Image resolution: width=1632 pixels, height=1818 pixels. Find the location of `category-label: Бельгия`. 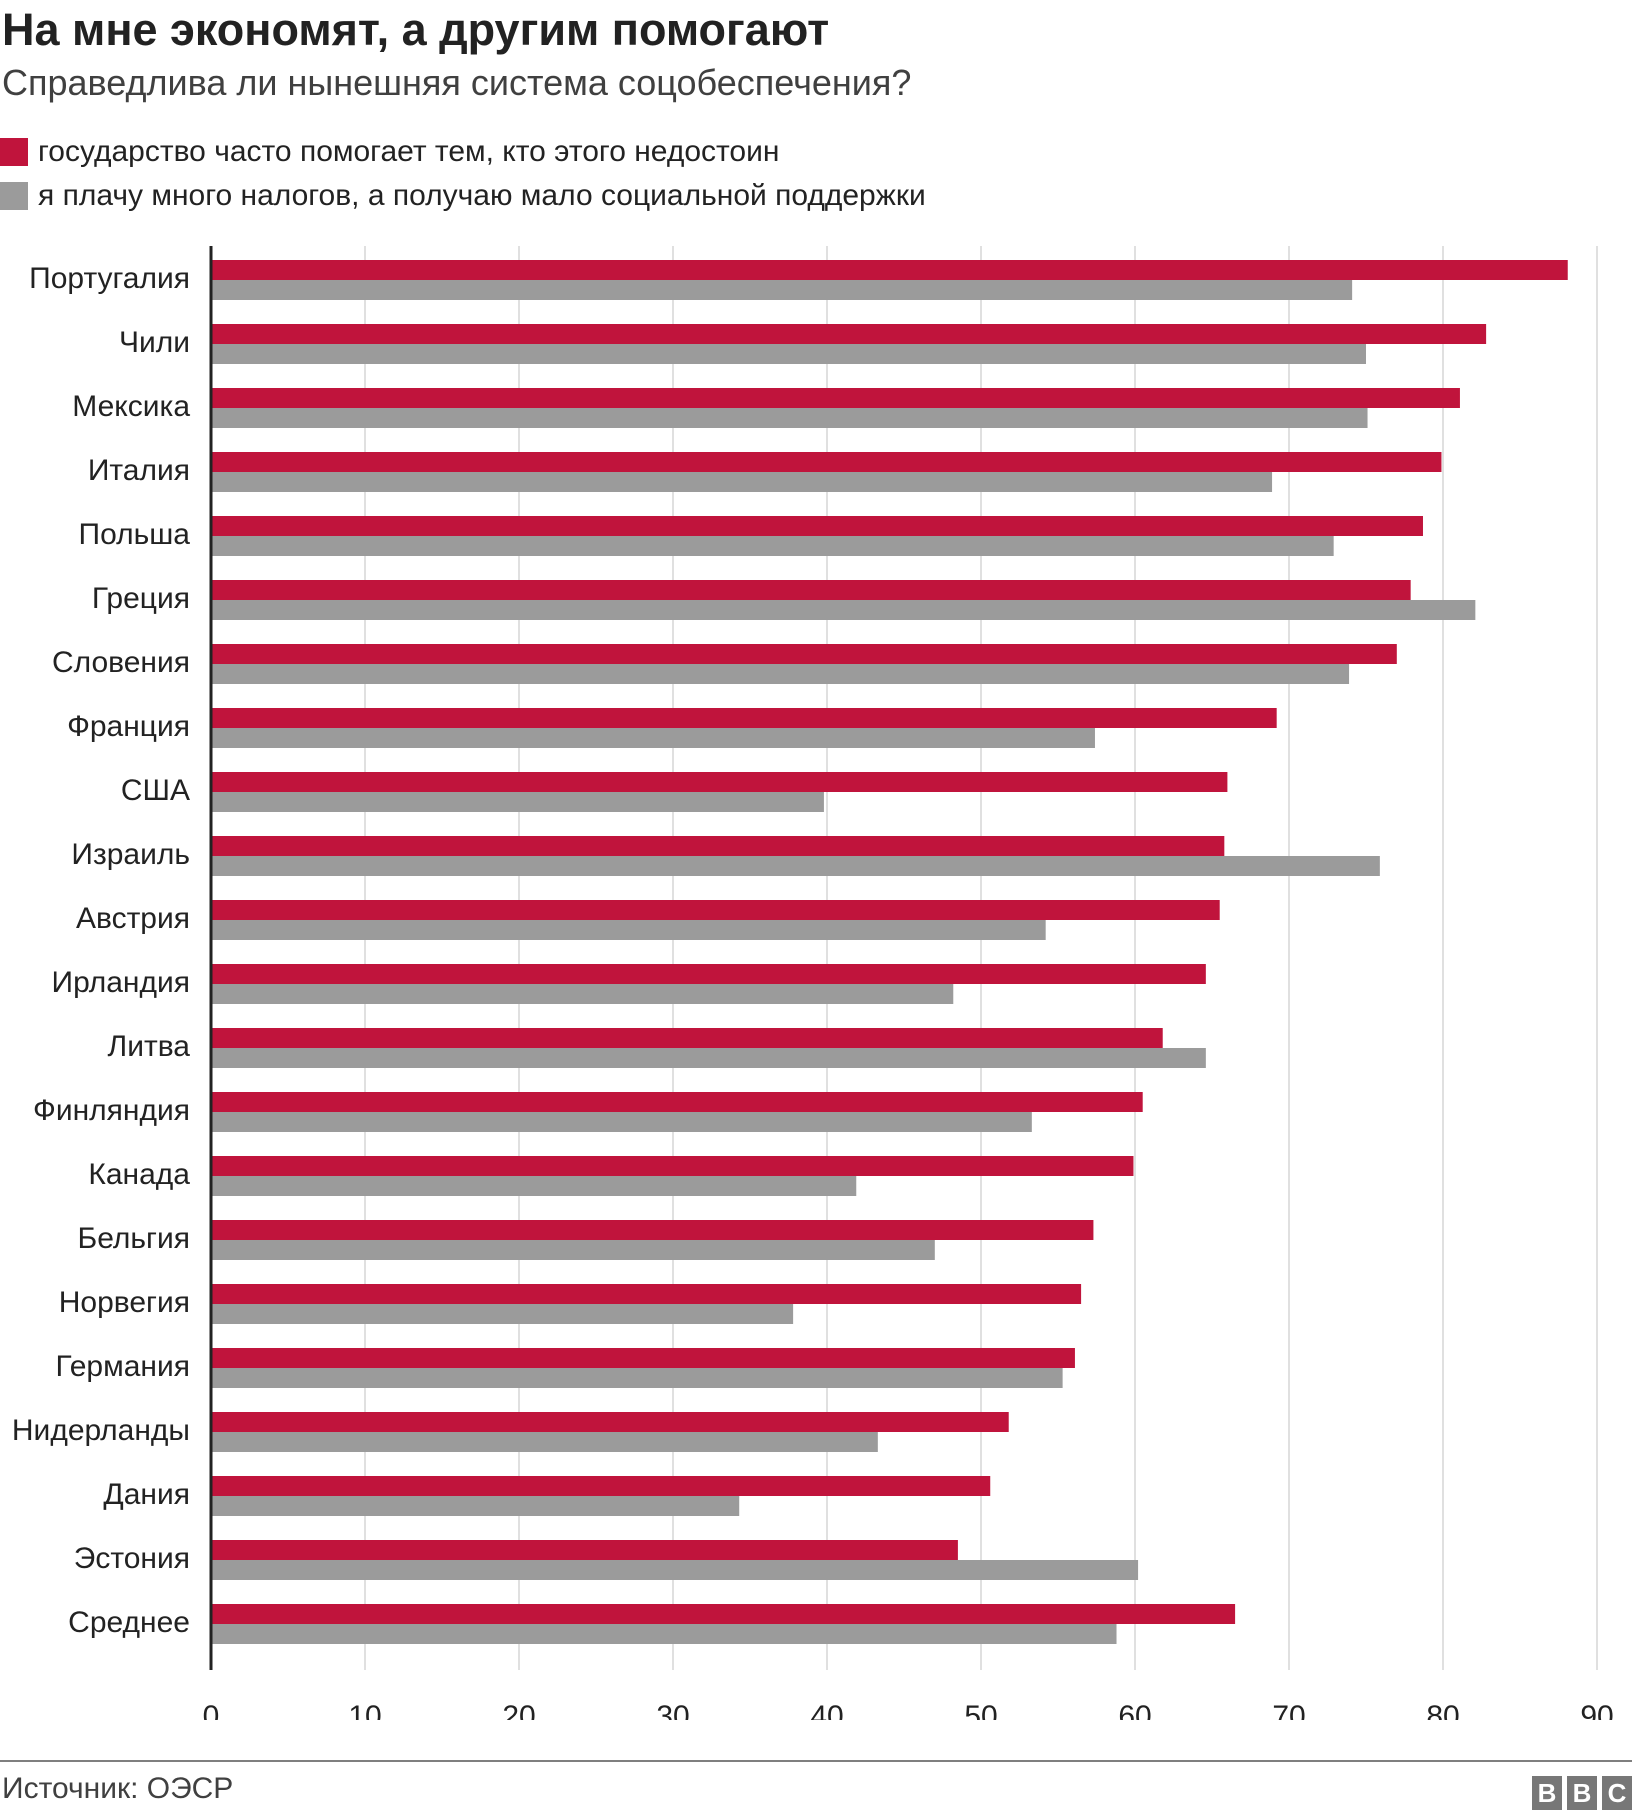

category-label: Бельгия is located at coordinates (134, 1238).